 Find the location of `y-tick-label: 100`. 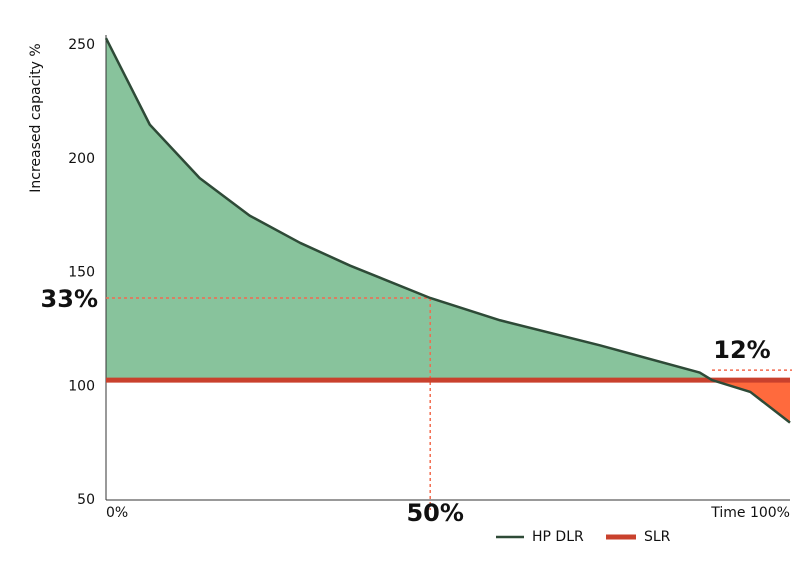

y-tick-label: 100 is located at coordinates (81, 386).